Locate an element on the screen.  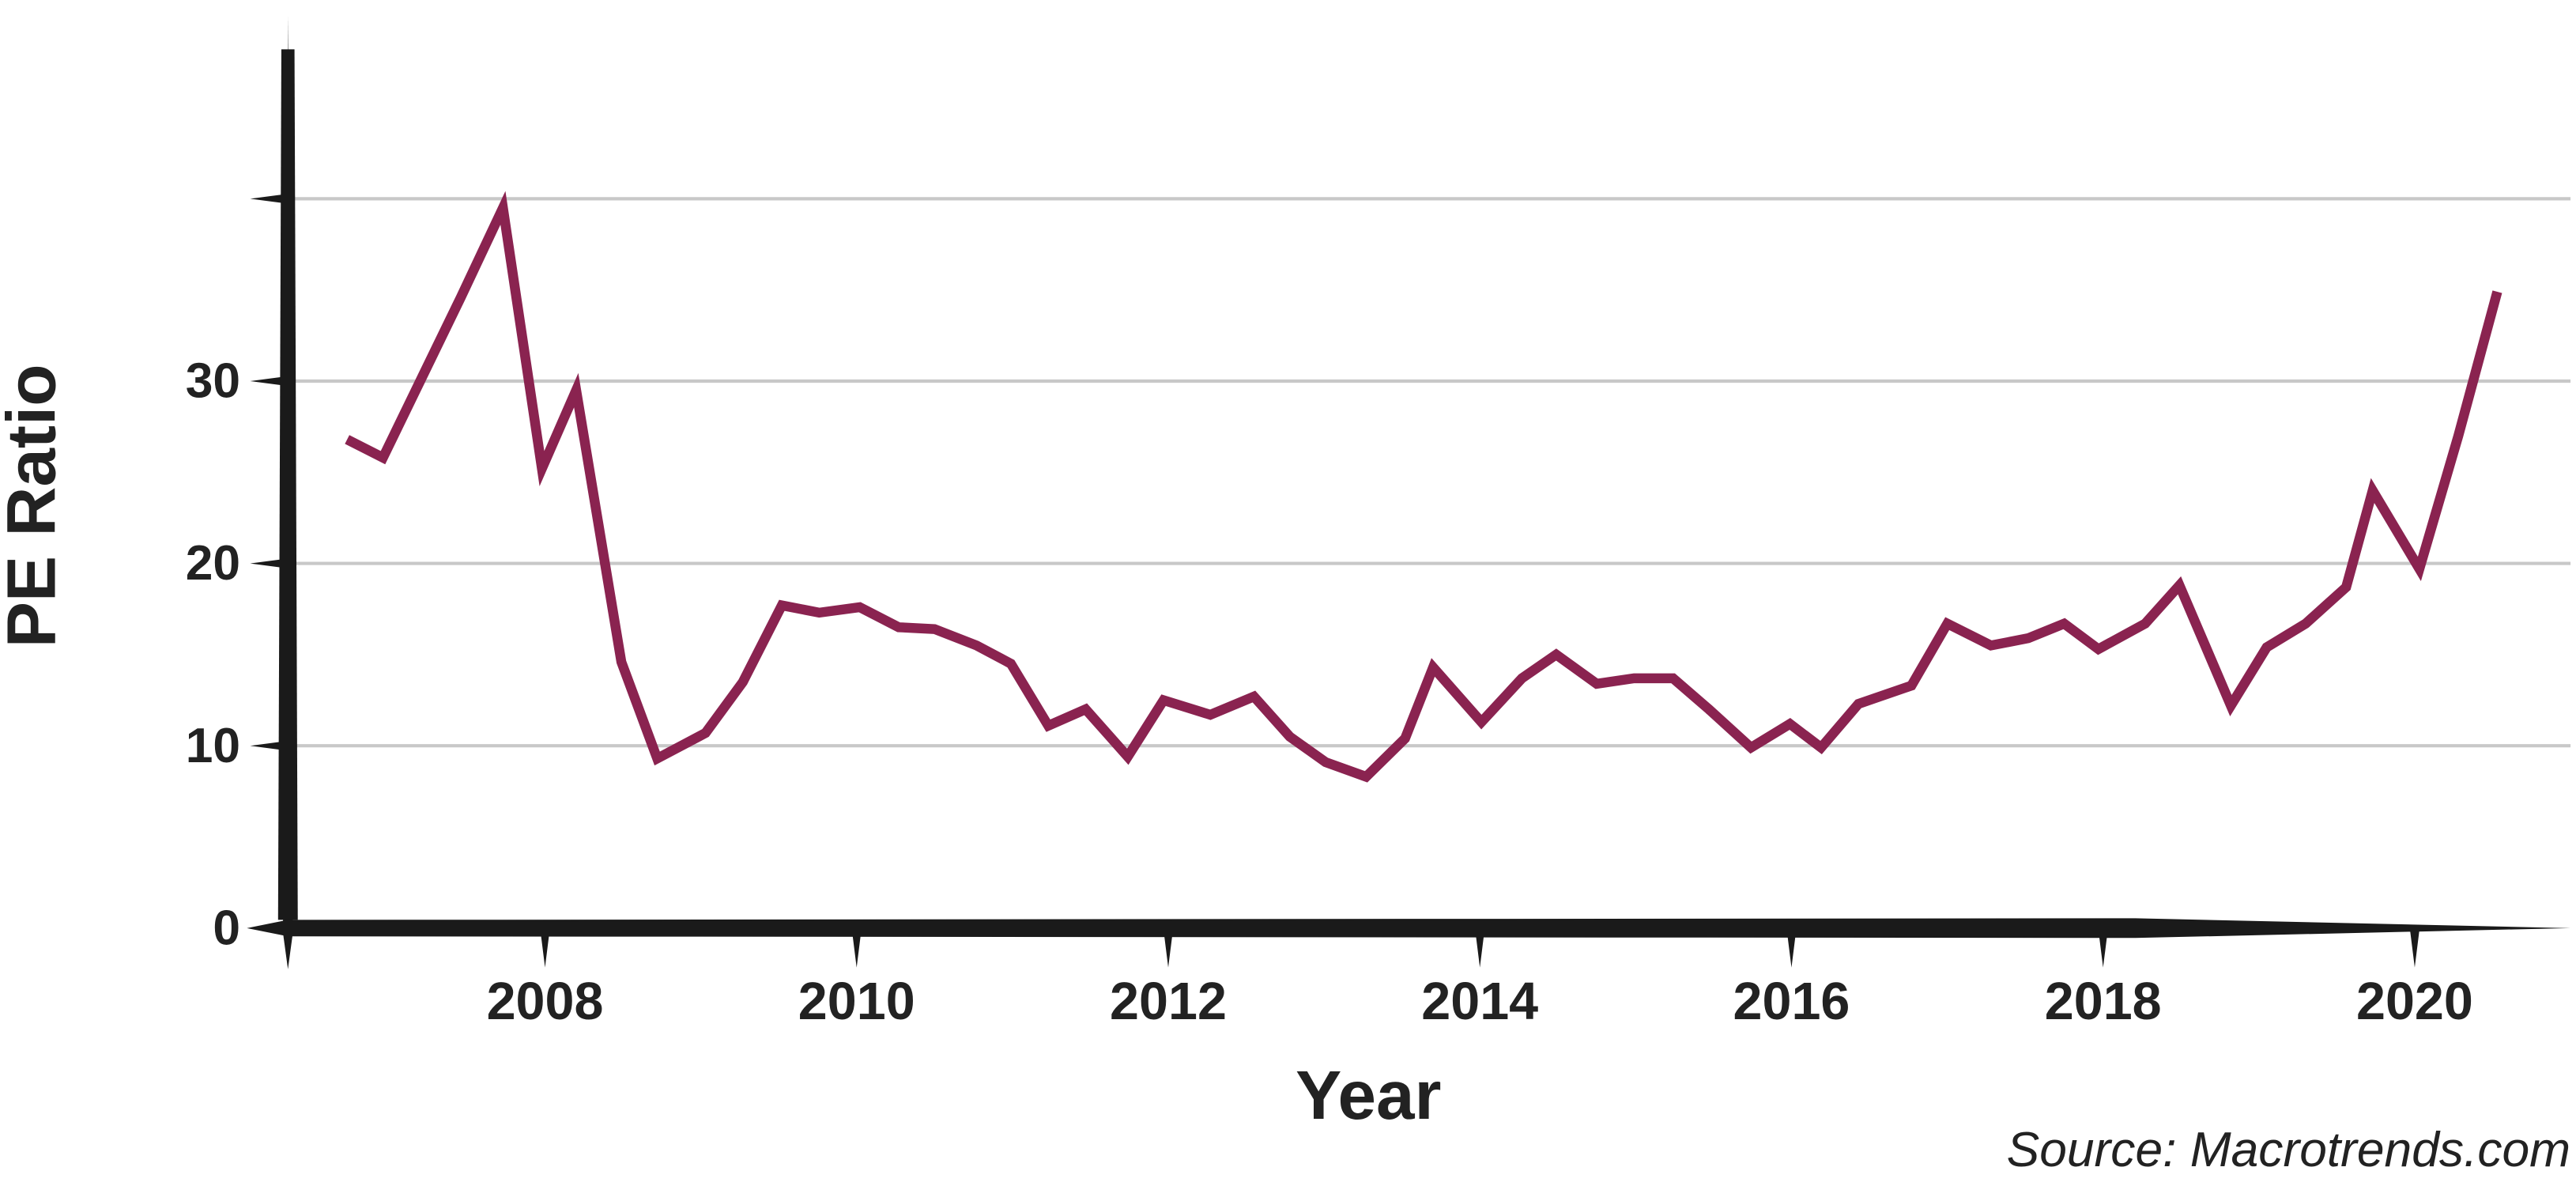
x-tick-label: 2018 is located at coordinates (2103, 1002).